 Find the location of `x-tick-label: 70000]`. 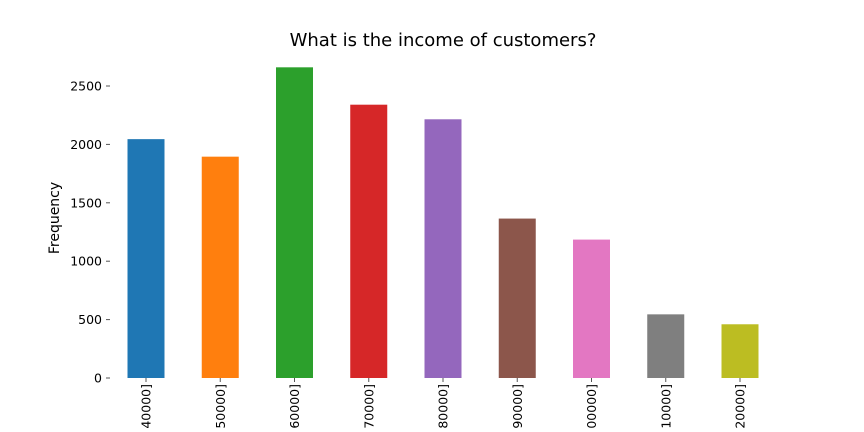

x-tick-label: 70000] is located at coordinates (368, 406).